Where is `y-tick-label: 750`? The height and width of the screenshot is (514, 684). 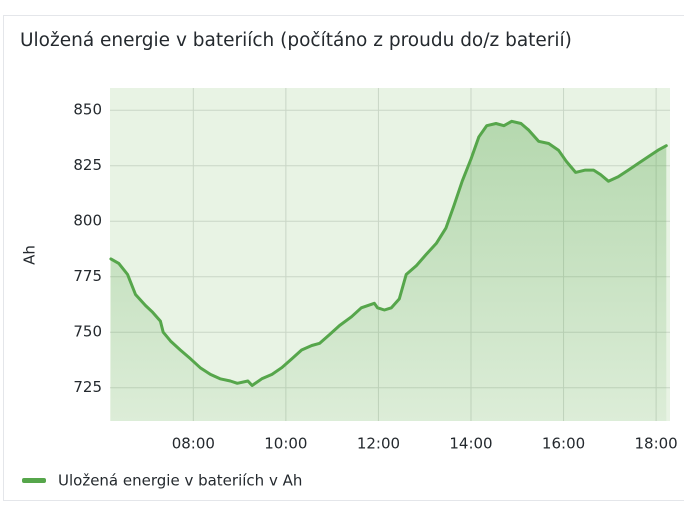
y-tick-label: 750 is located at coordinates (87, 332).